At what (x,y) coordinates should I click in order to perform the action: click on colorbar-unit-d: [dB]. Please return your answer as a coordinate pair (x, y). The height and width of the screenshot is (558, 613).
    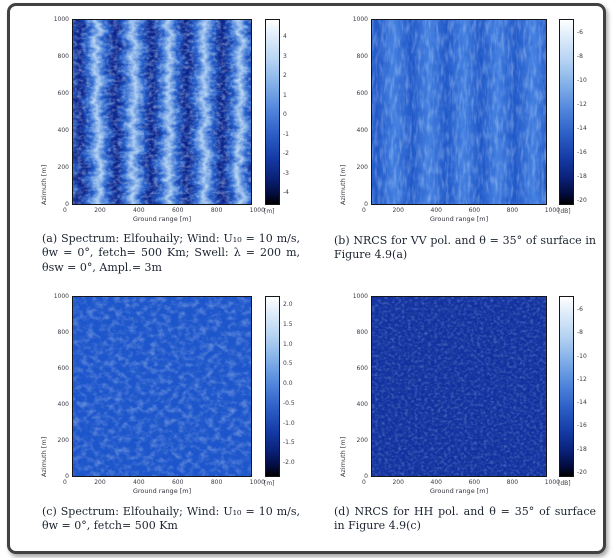
    Looking at the image, I should click on (564, 483).